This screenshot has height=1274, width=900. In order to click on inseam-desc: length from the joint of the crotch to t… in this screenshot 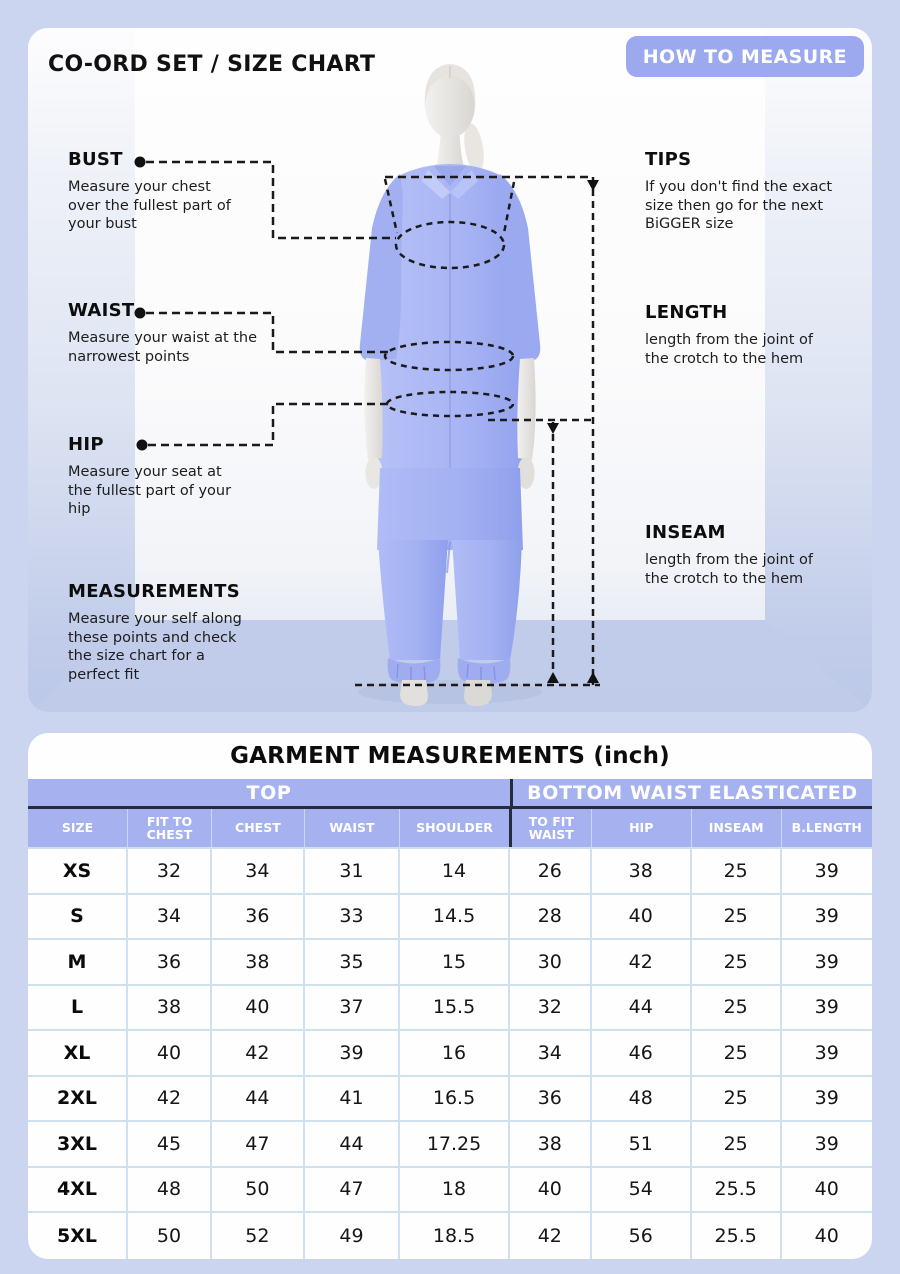, I will do `click(729, 569)`.